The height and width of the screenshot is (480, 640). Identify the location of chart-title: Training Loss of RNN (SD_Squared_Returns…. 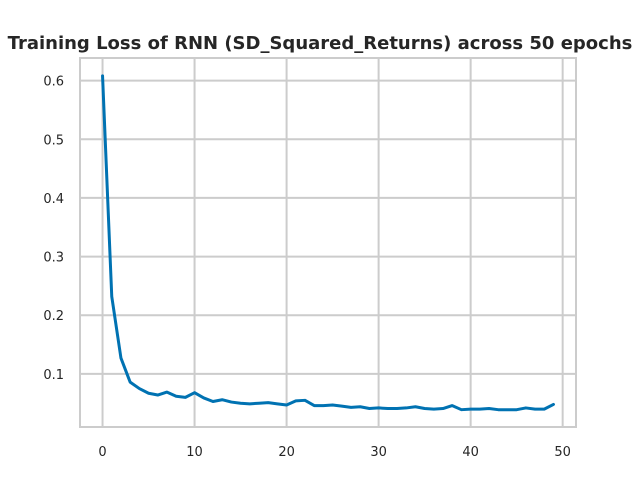
(320, 43).